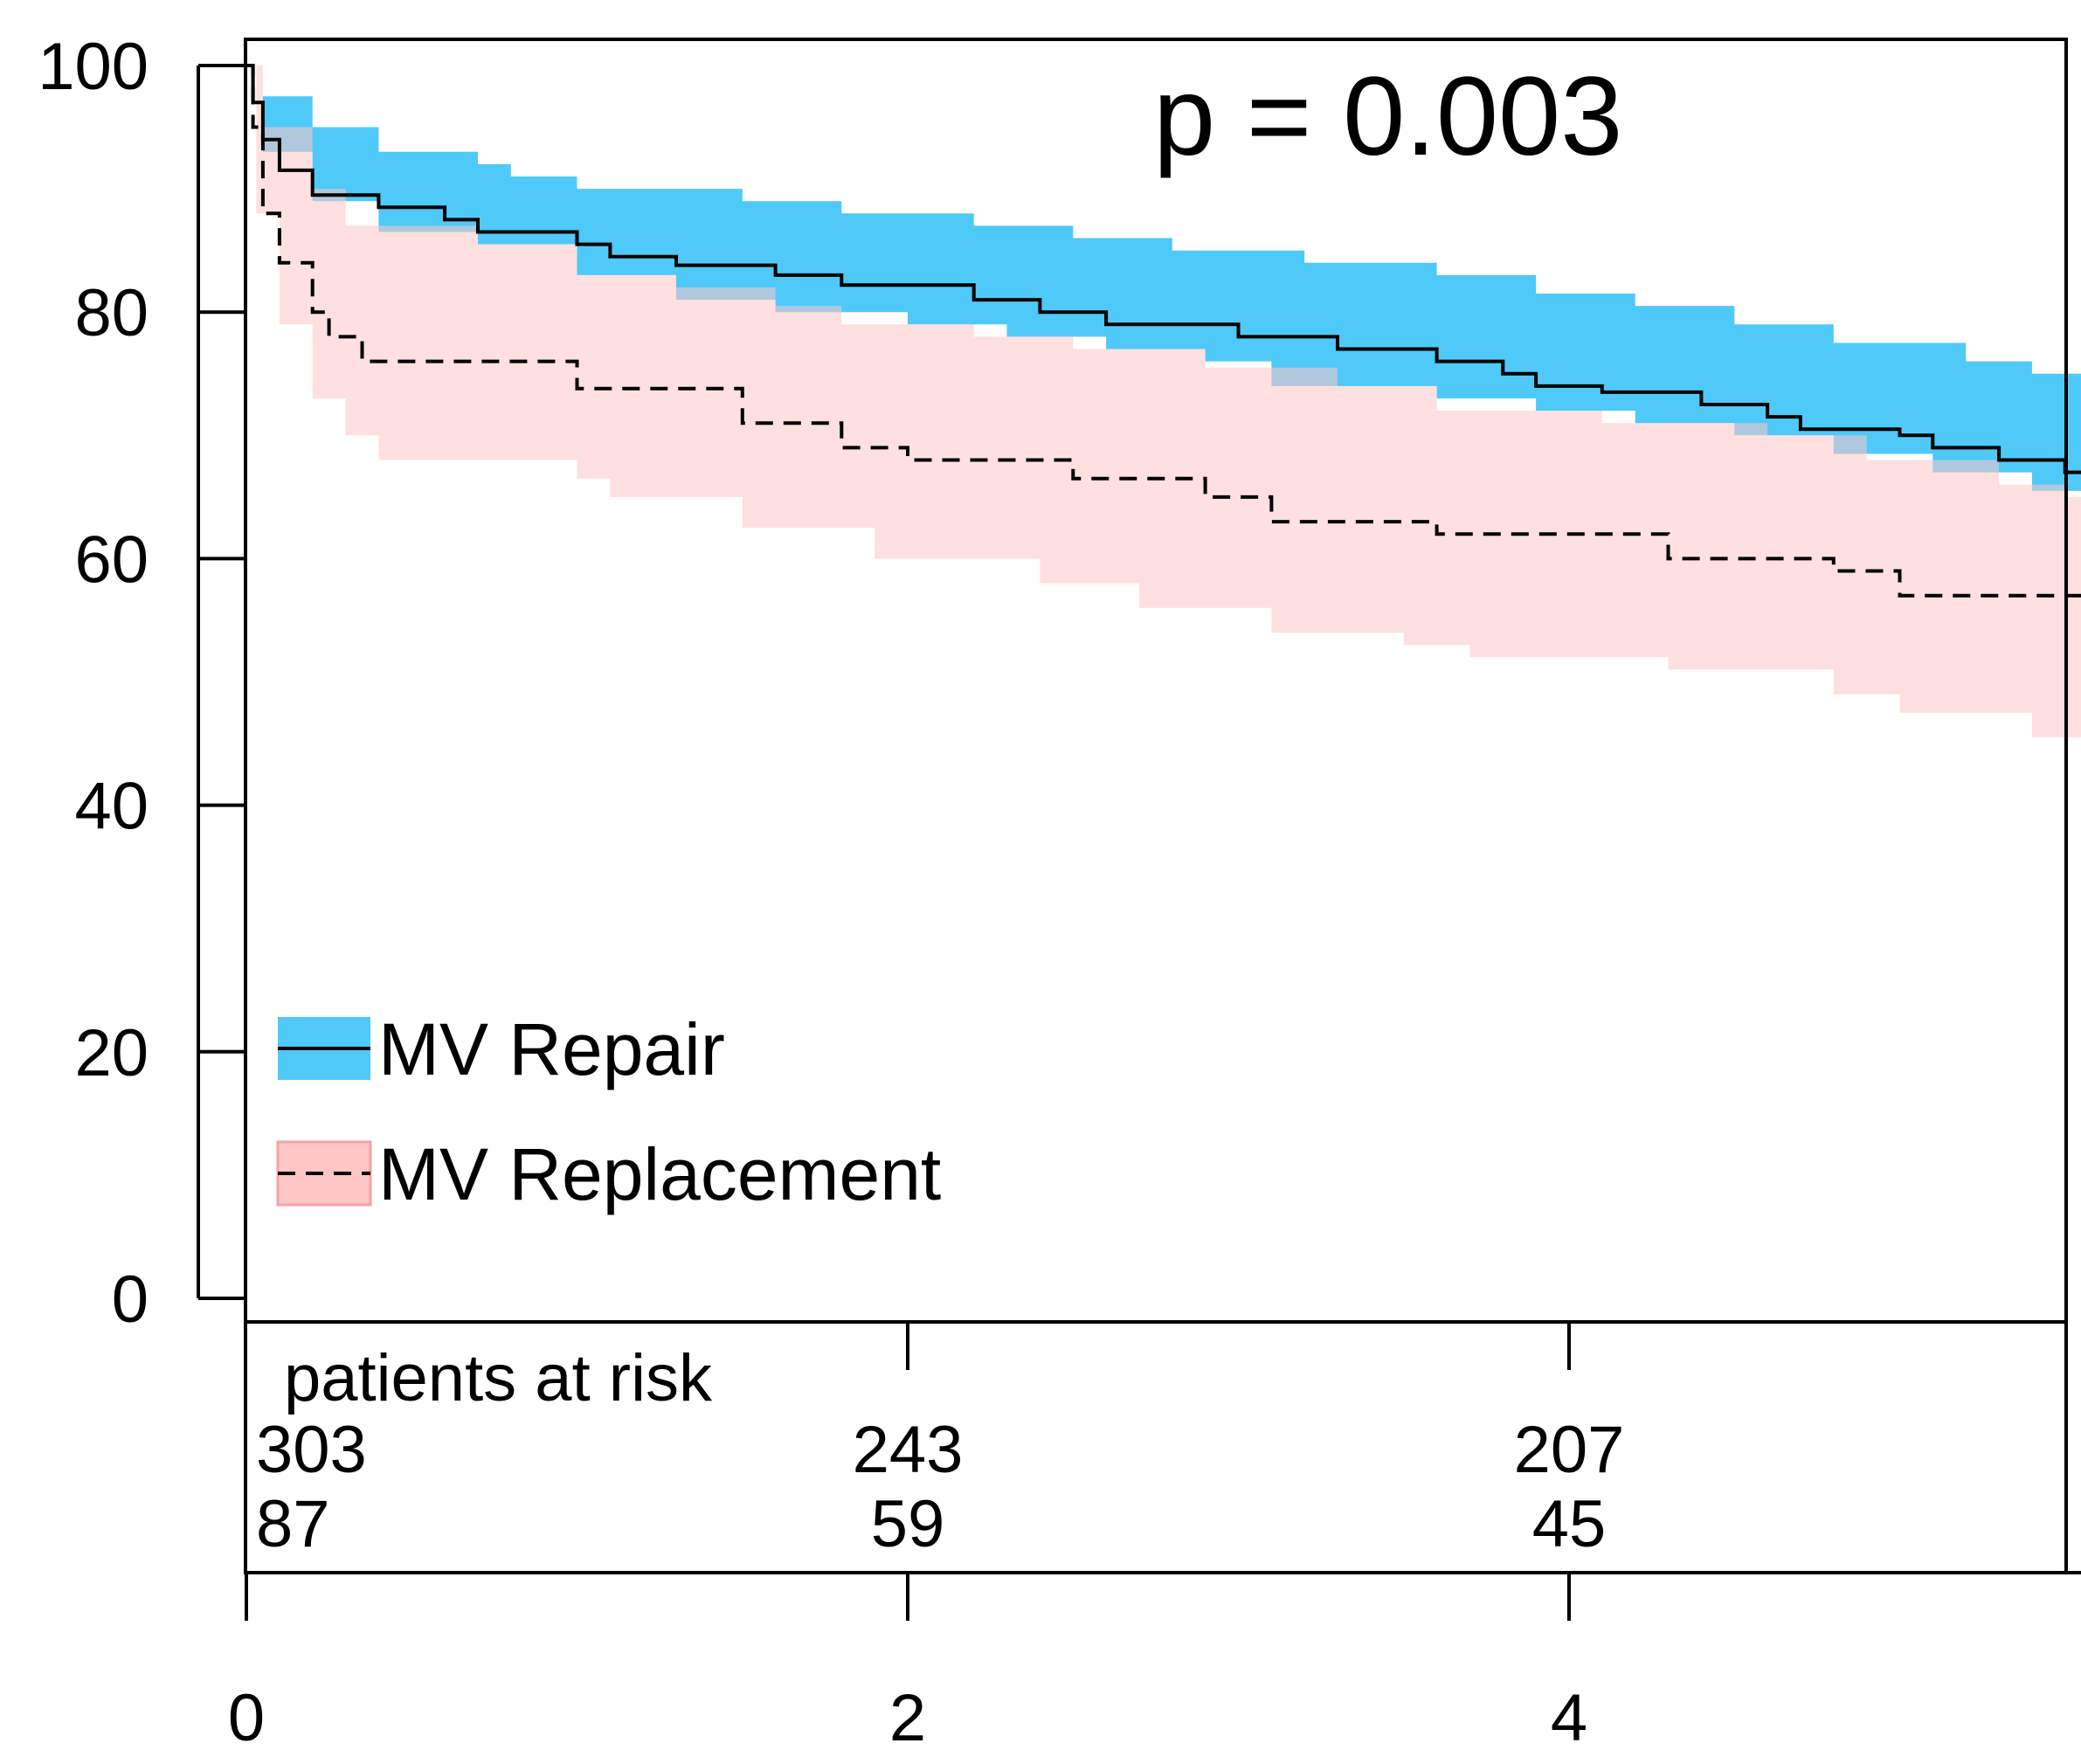  What do you see at coordinates (111, 1053) in the screenshot?
I see `y-tick-label: 20` at bounding box center [111, 1053].